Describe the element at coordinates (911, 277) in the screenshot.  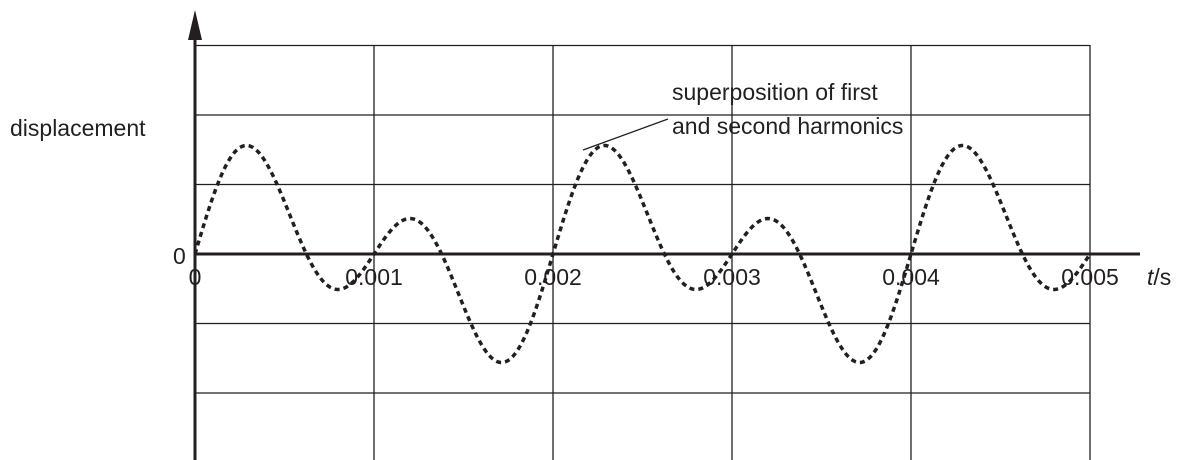
I see `x-tick-label: 0.004` at that location.